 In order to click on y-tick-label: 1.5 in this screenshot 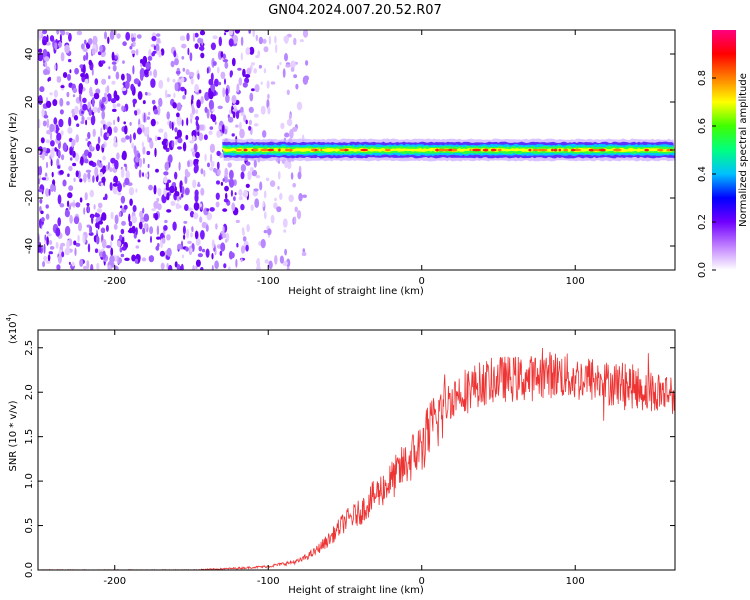, I will do `click(29, 437)`.